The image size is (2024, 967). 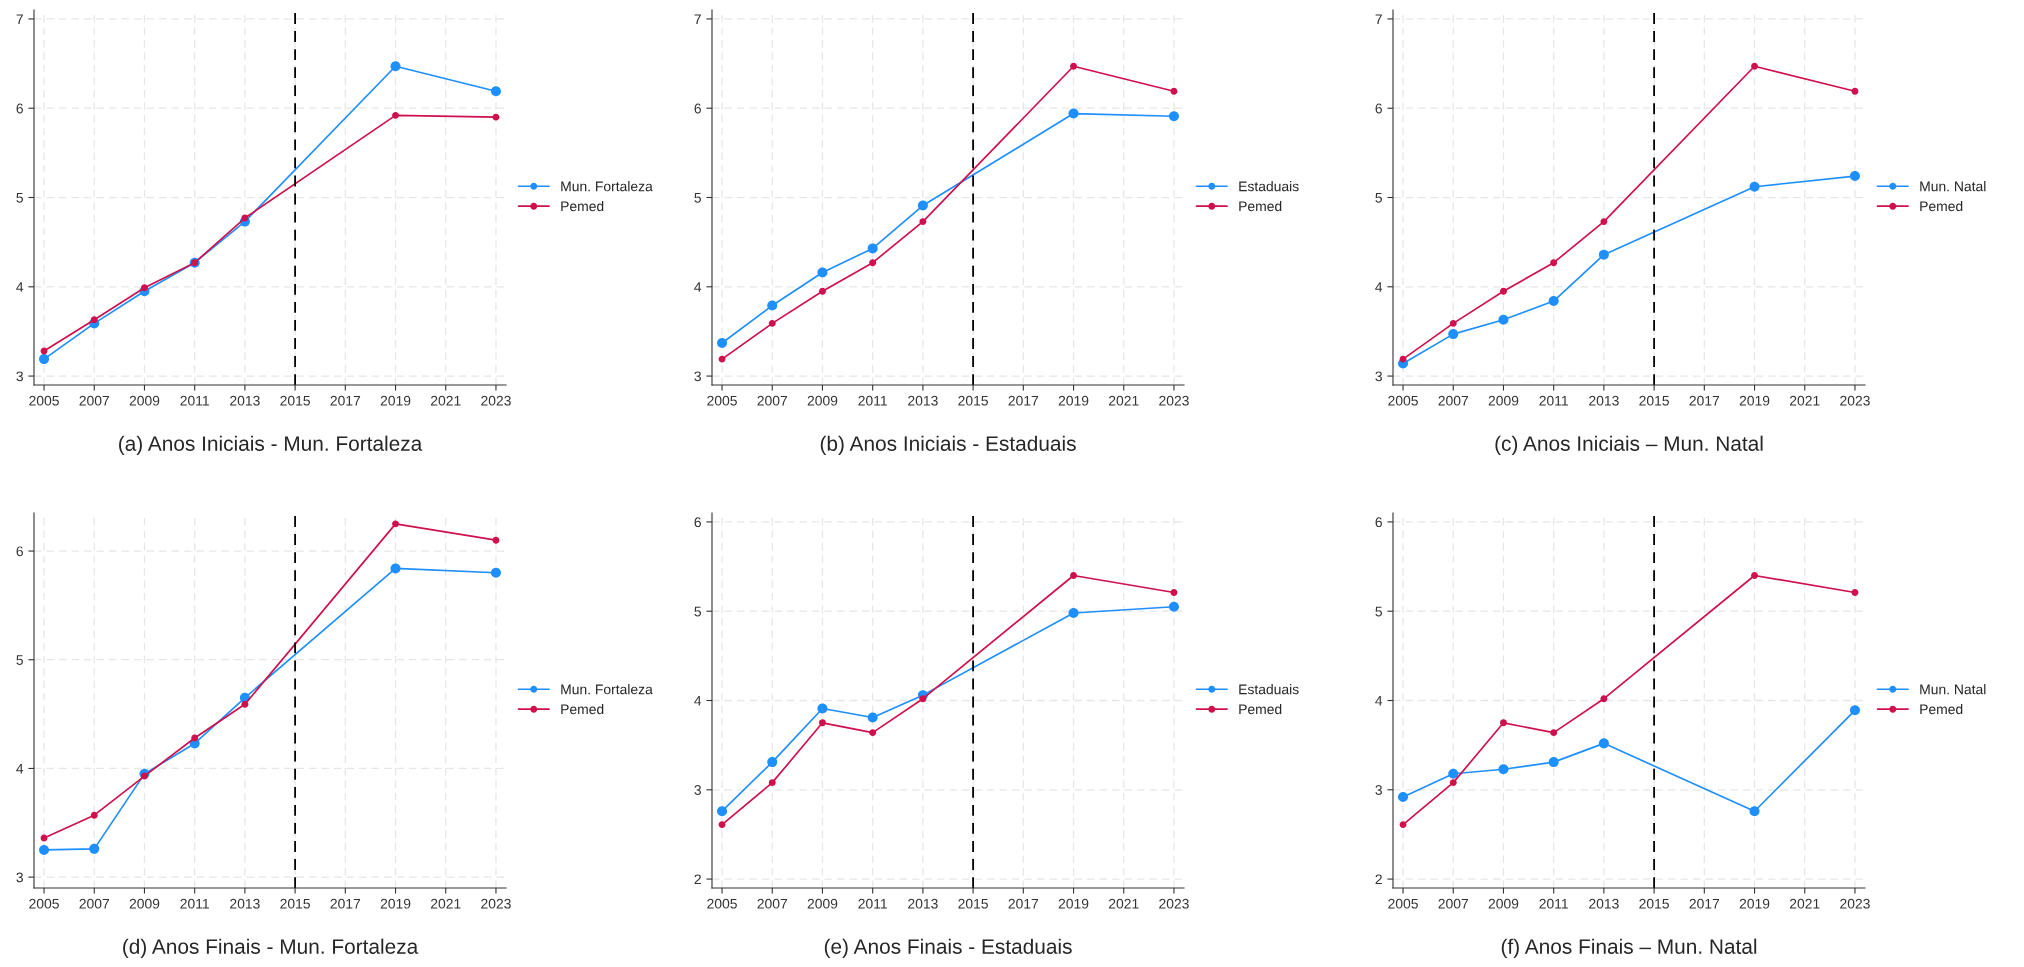 What do you see at coordinates (271, 948) in the screenshot?
I see `text: (d) Anos Finais - Mun. Fortaleza` at bounding box center [271, 948].